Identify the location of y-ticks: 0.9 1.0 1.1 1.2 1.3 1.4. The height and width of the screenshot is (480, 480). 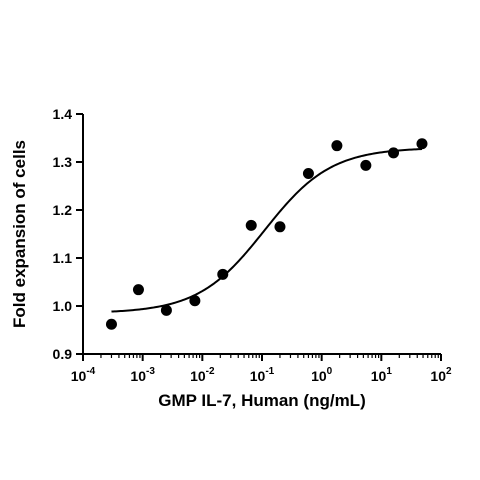
(68, 234).